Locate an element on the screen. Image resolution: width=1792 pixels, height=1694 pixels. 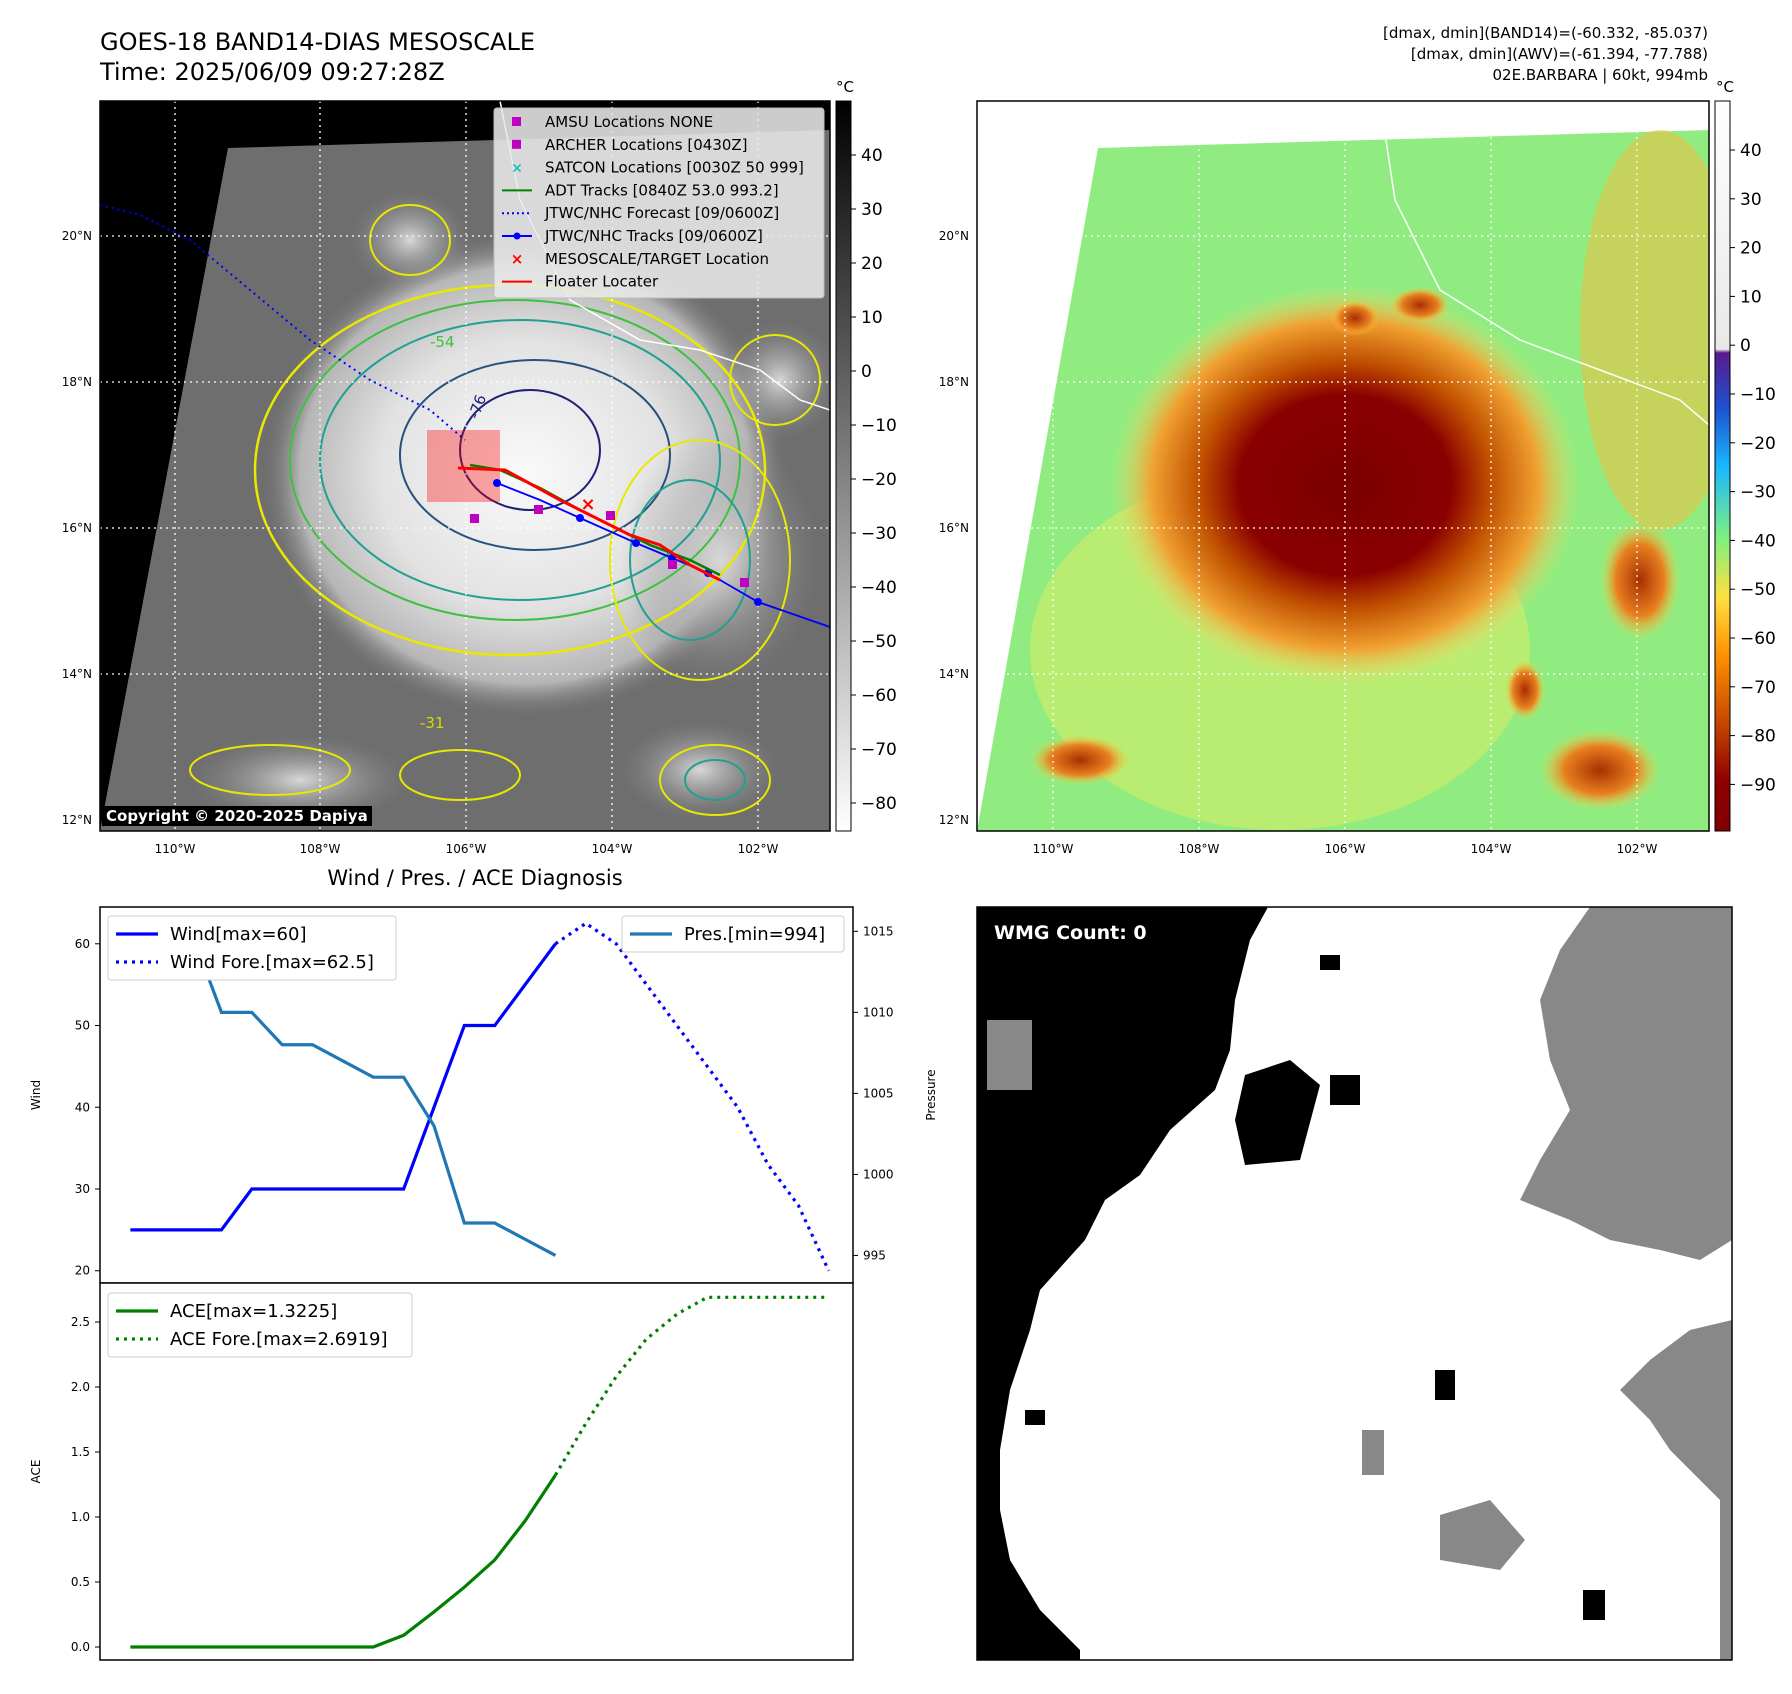
colorbar-tick: −40 is located at coordinates (879, 588).